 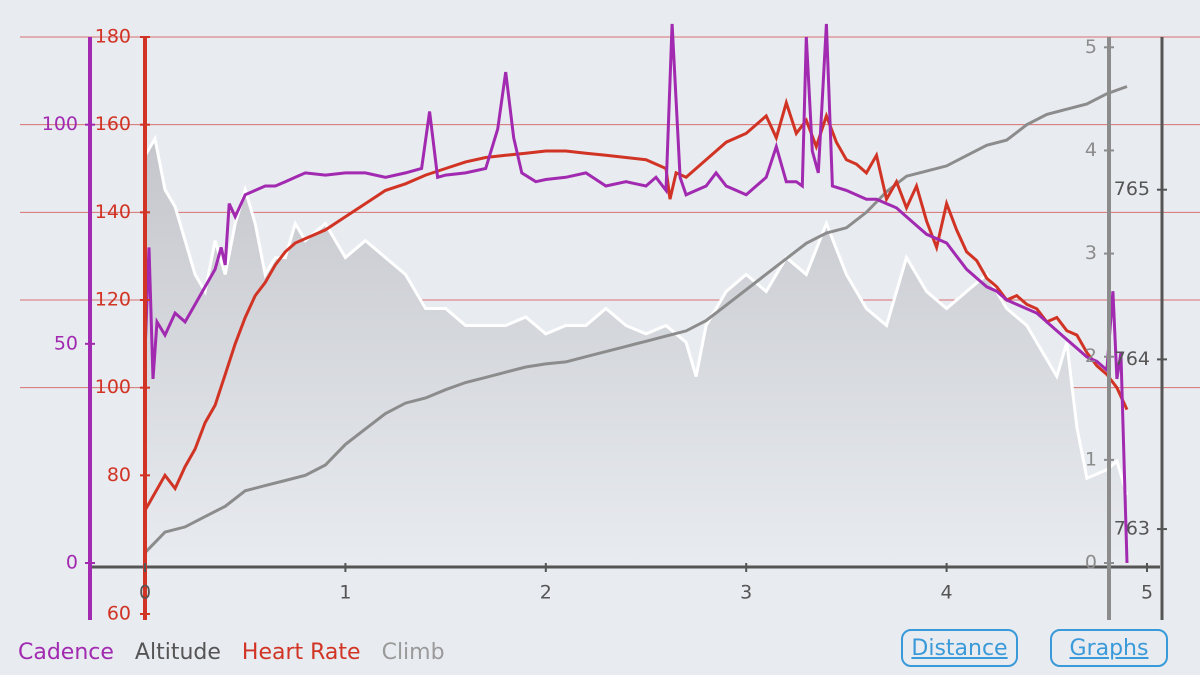 What do you see at coordinates (119, 612) in the screenshot?
I see `heart-rate-tick-label: 60` at bounding box center [119, 612].